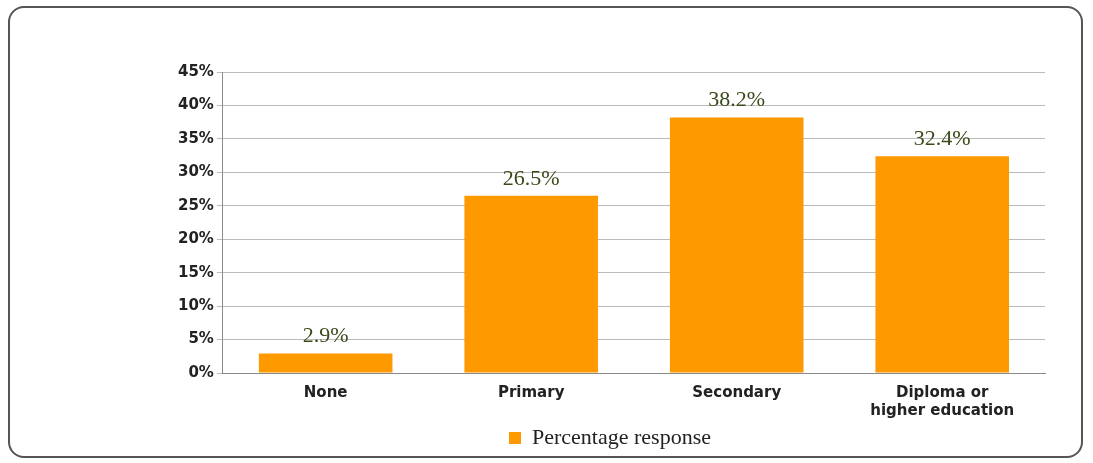  Describe the element at coordinates (201, 371) in the screenshot. I see `y-tick-label: 0%` at that location.